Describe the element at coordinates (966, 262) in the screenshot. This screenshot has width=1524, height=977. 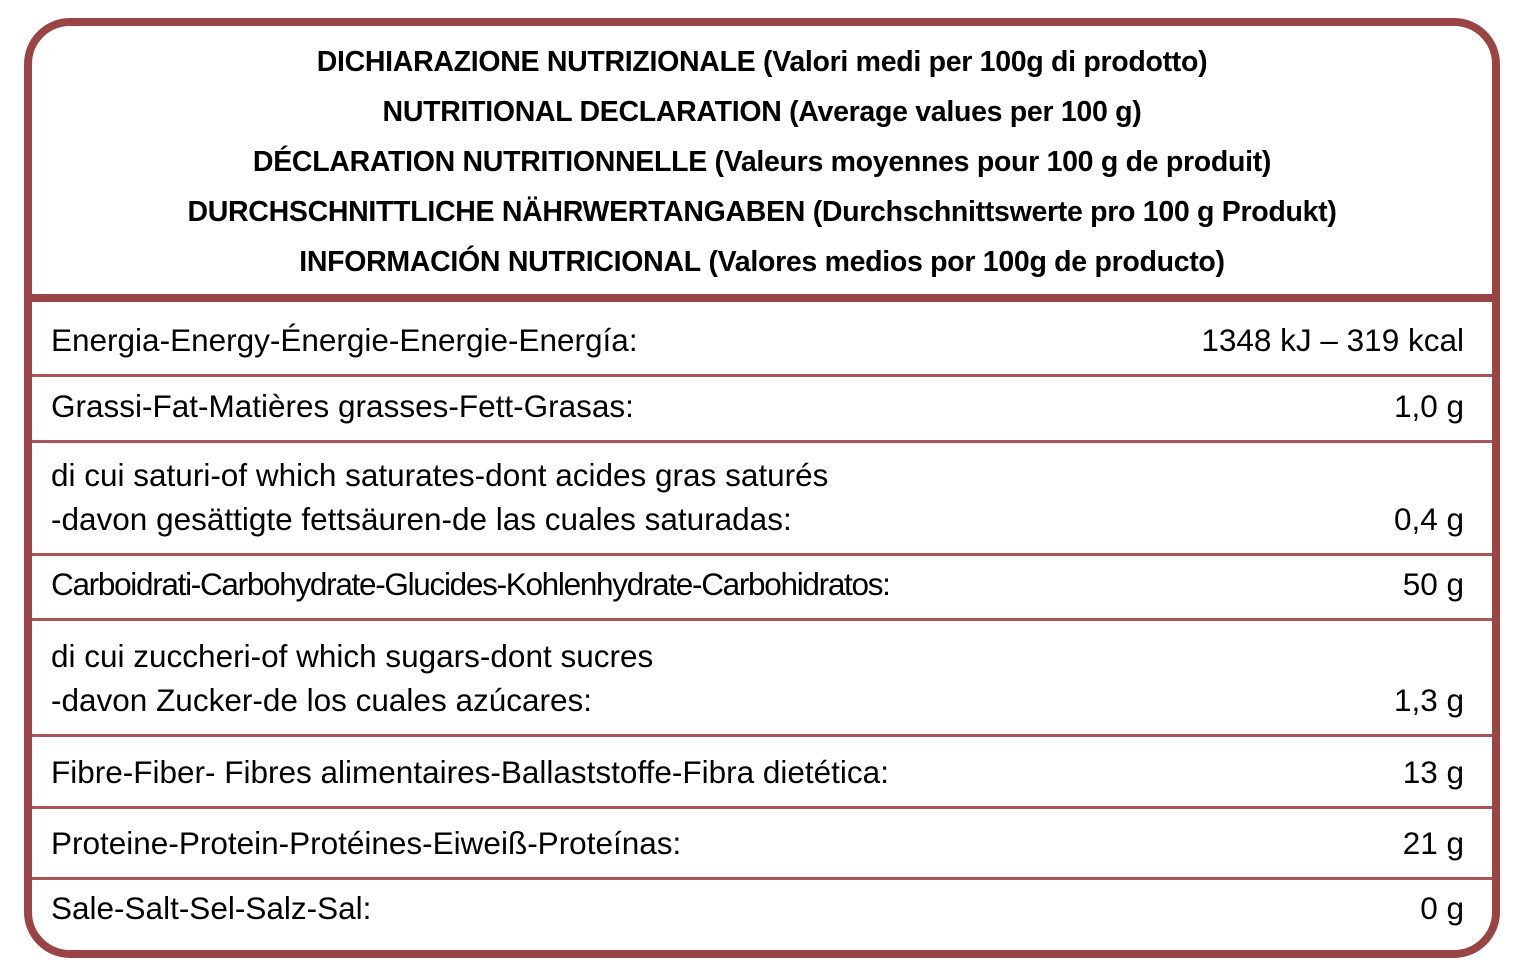
I see `header-subtitle: (Valores medios por 100g de producto)` at that location.